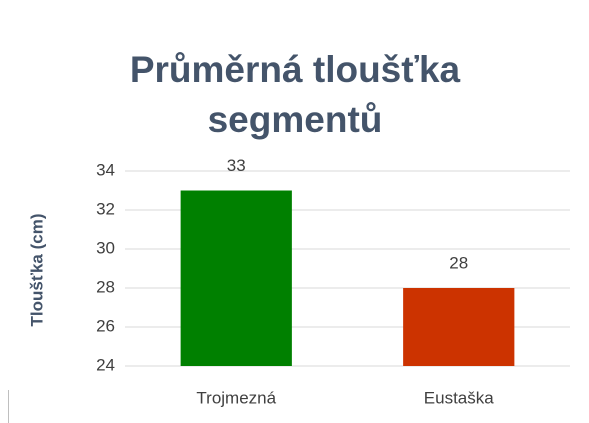  What do you see at coordinates (459, 397) in the screenshot?
I see `x-tick-label: Eustaška` at bounding box center [459, 397].